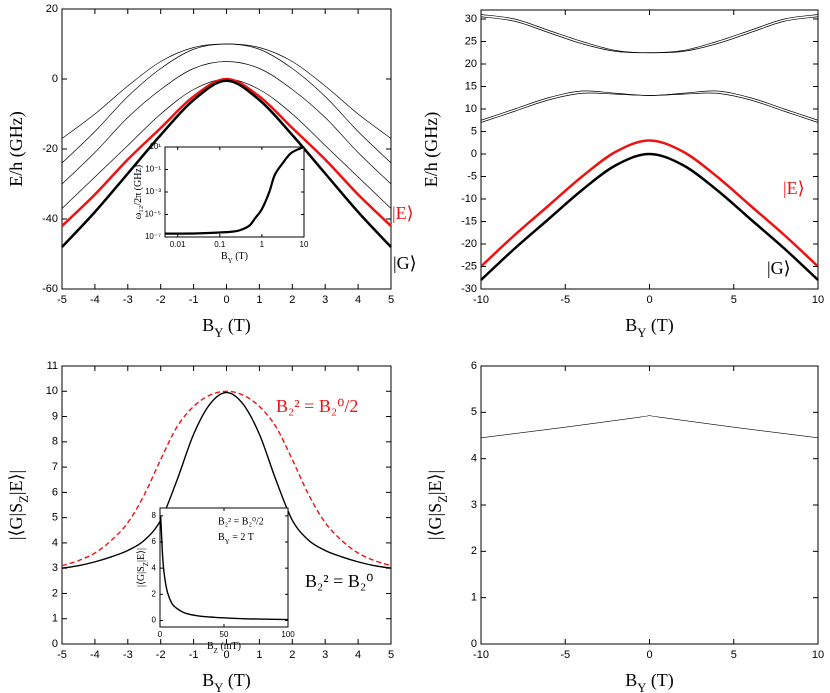  What do you see at coordinates (55, 492) in the screenshot?
I see `y-tick-label: 6` at bounding box center [55, 492].